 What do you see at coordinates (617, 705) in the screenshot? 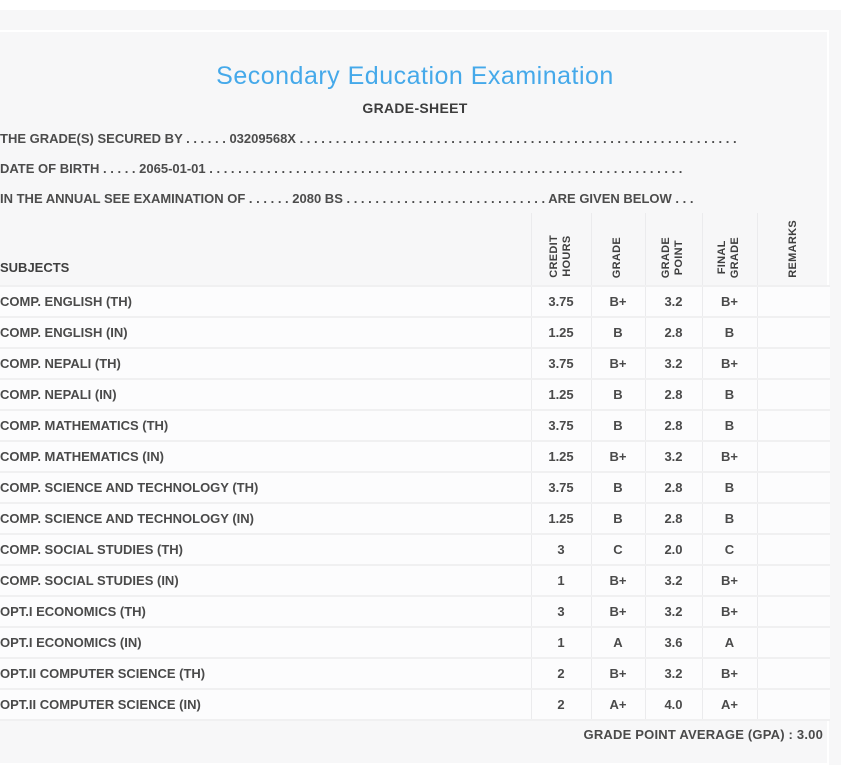
I see `grade-cell: A+` at bounding box center [617, 705].